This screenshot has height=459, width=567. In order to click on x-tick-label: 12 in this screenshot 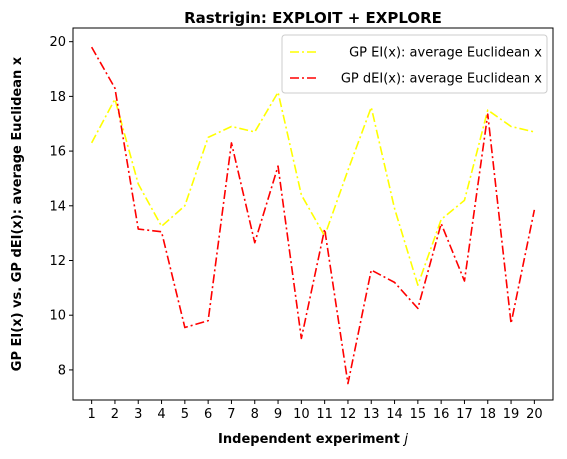, I will do `click(348, 414)`.